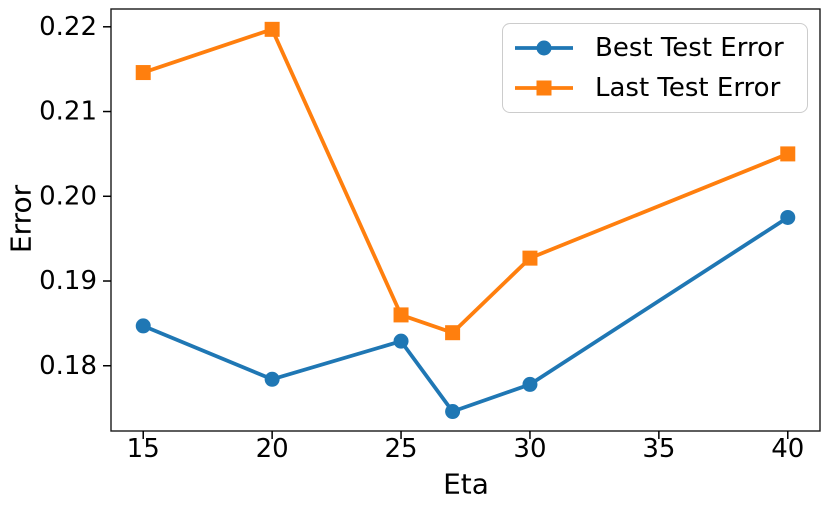  Describe the element at coordinates (68, 366) in the screenshot. I see `y-tick-label: 0.18` at that location.